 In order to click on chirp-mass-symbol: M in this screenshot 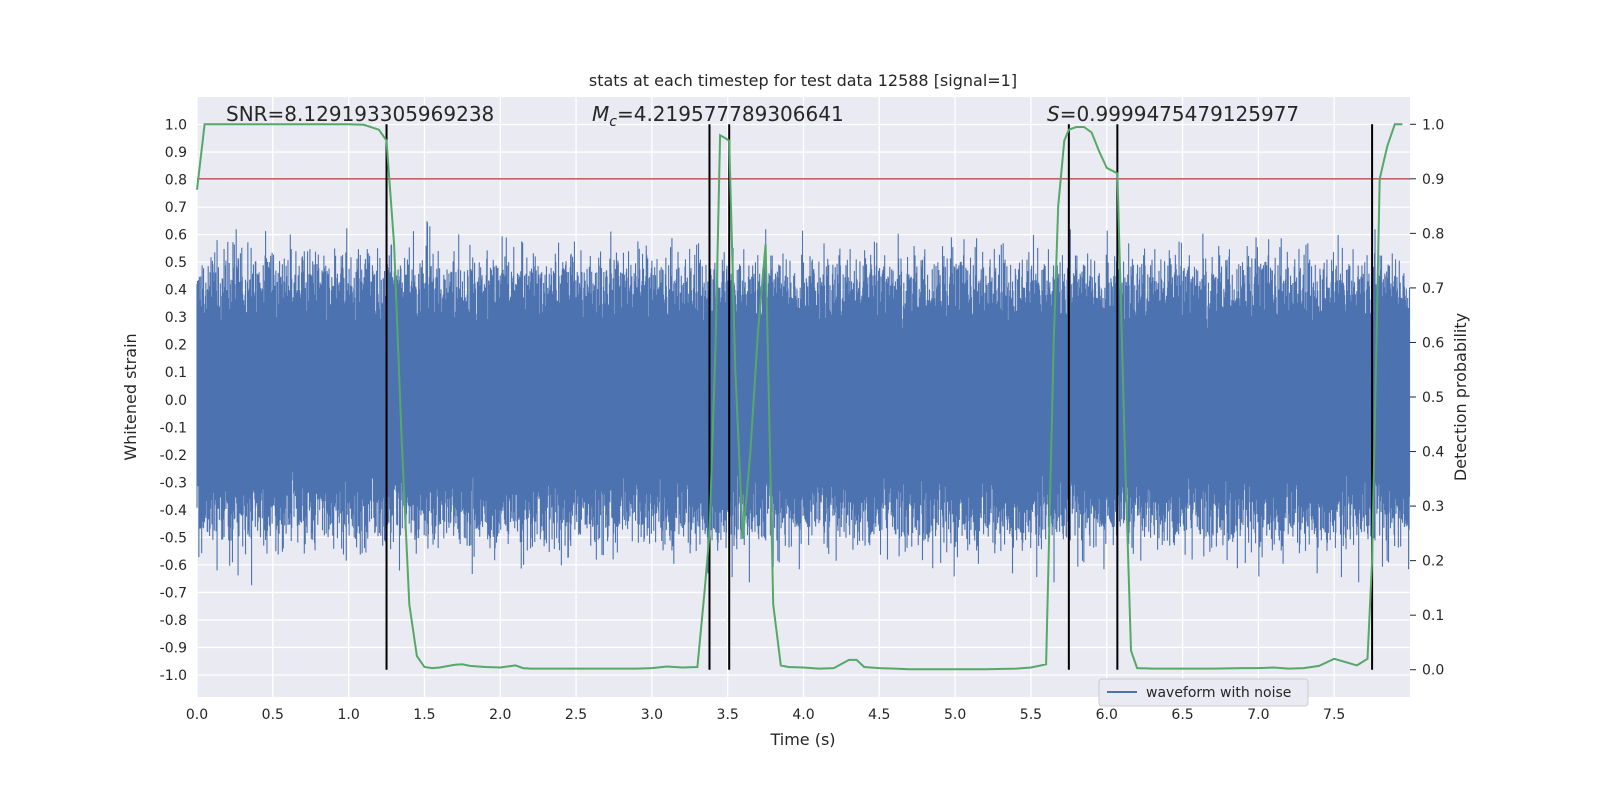, I will do `click(600, 114)`.